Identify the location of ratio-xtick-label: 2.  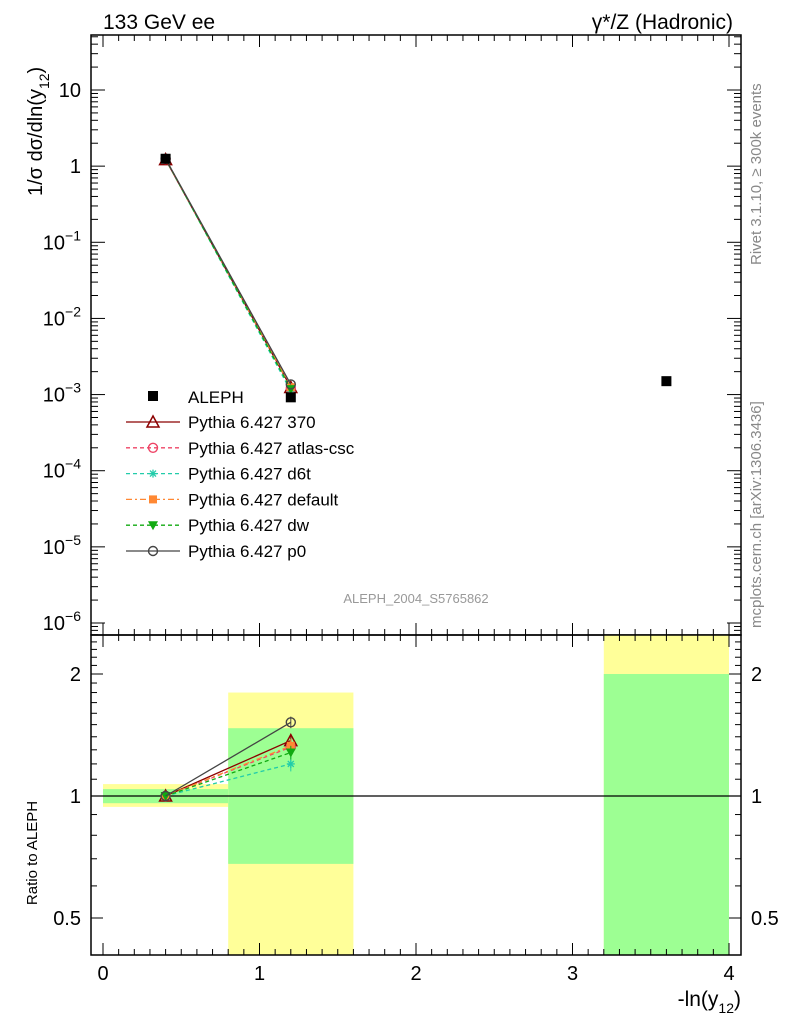
(415, 974).